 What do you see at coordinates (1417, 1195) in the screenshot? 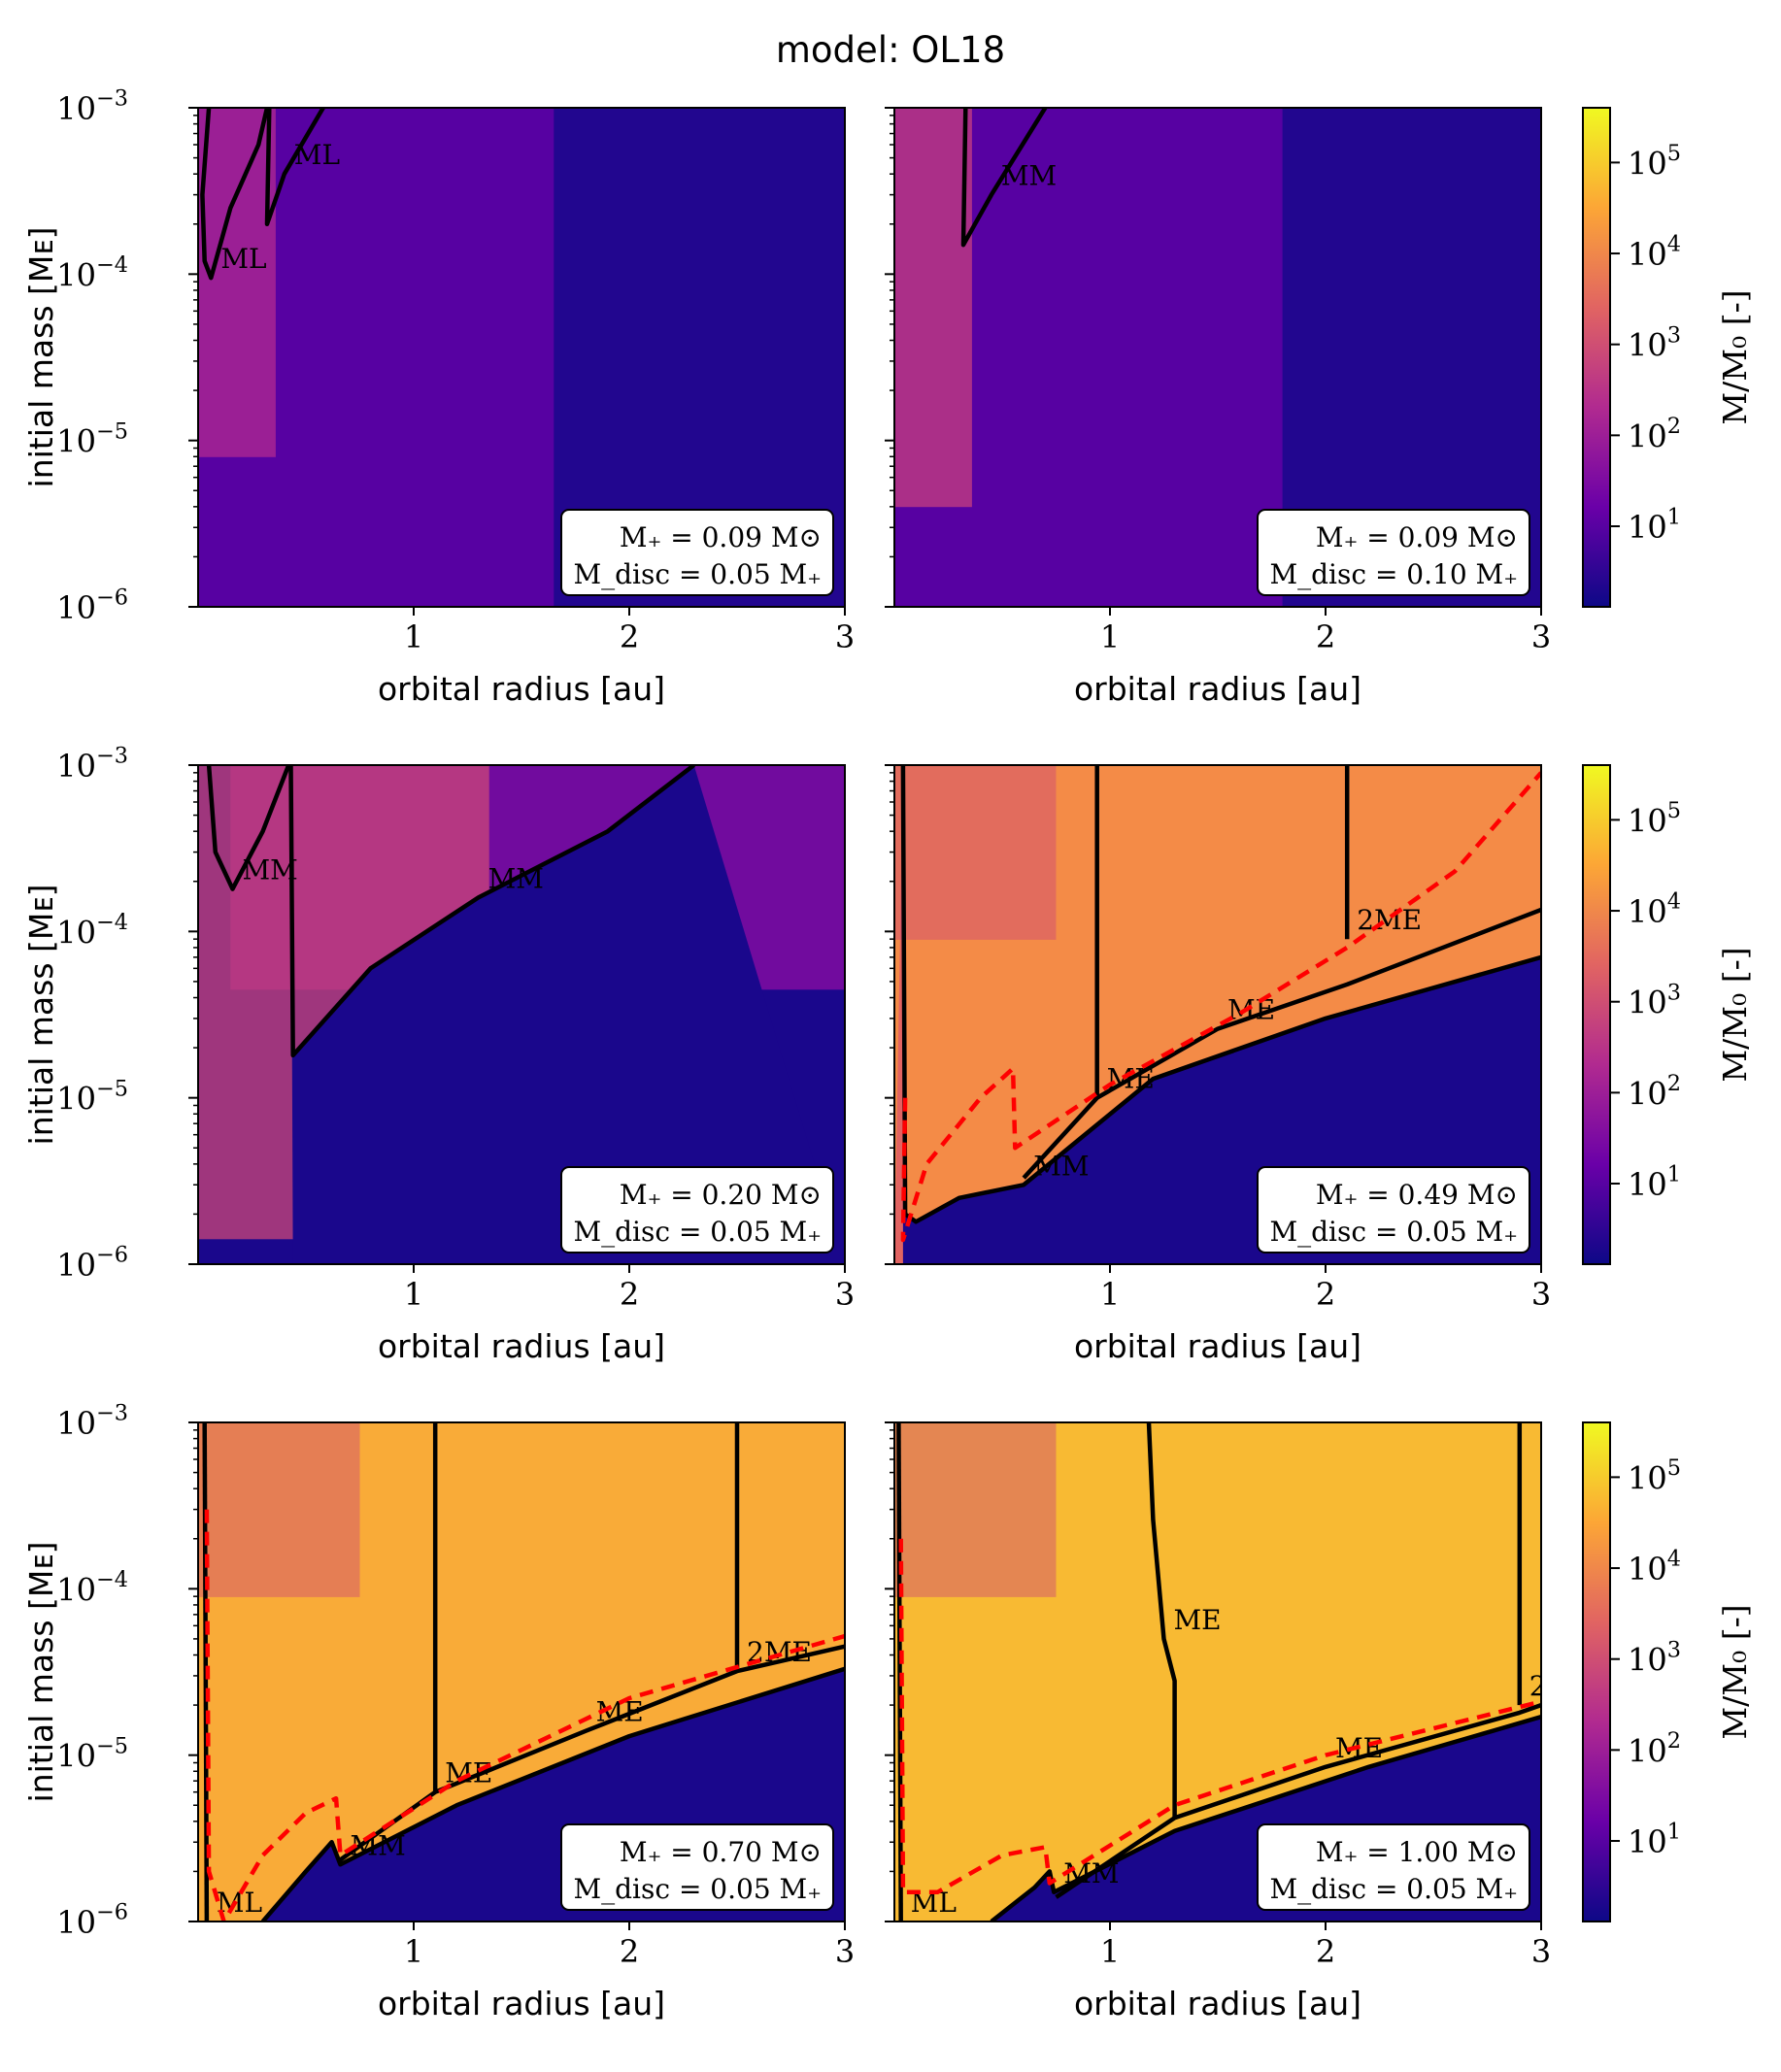
I see `annotation-mstar: M₊ = 0.49 M⊙` at bounding box center [1417, 1195].